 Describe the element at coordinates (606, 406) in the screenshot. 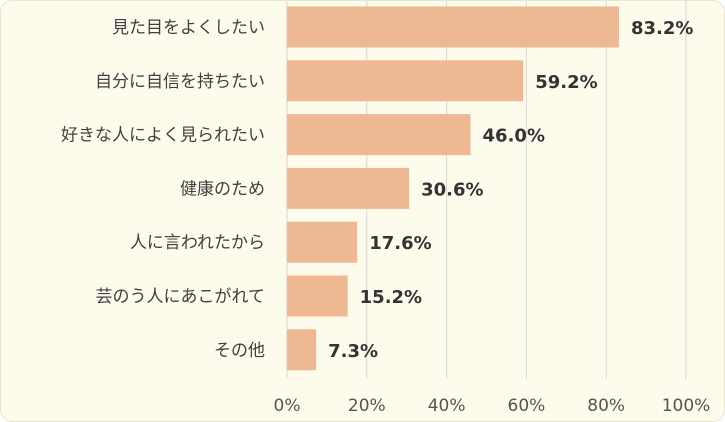

I see `x-tick-label: 80%` at that location.